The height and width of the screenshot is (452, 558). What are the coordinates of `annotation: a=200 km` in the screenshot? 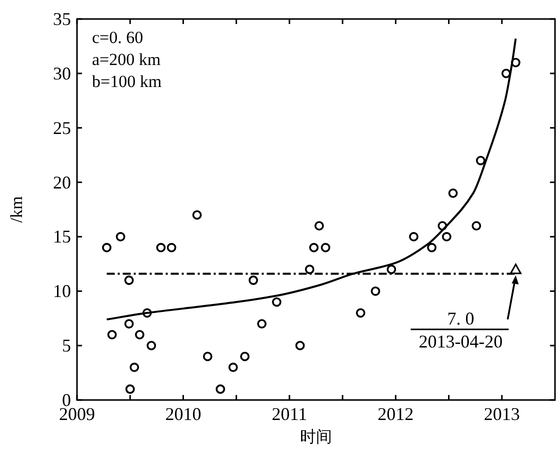 It's located at (126, 59).